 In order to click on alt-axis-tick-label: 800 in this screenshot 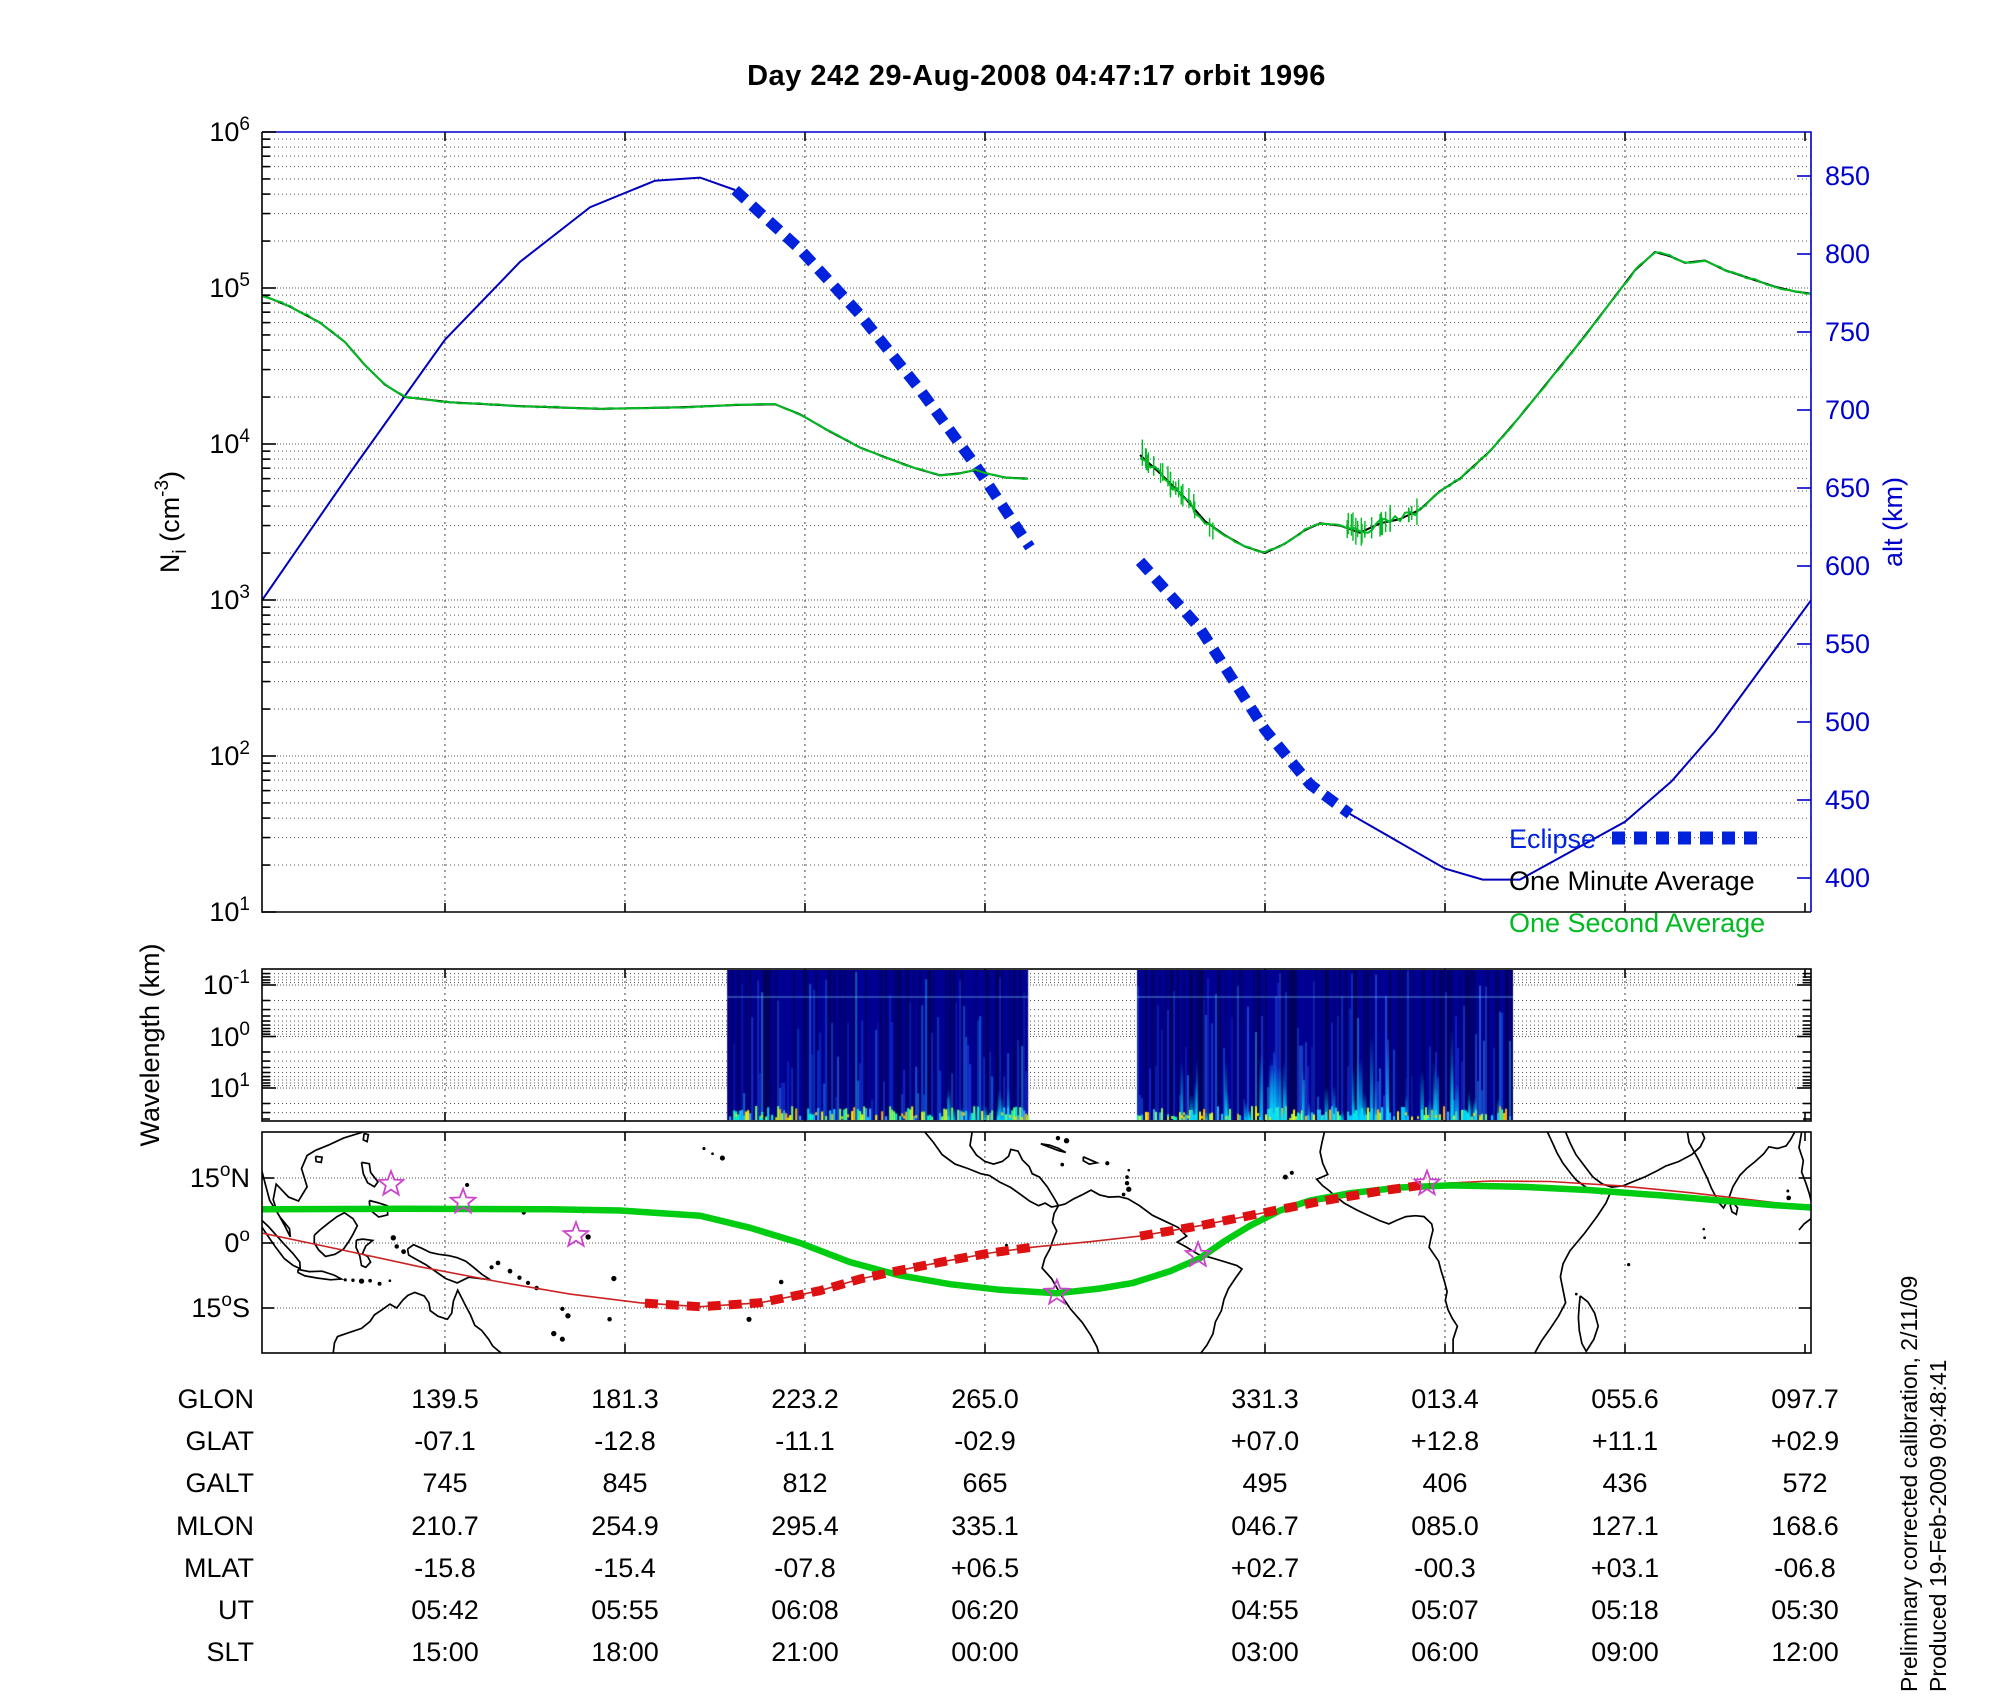, I will do `click(1848, 254)`.